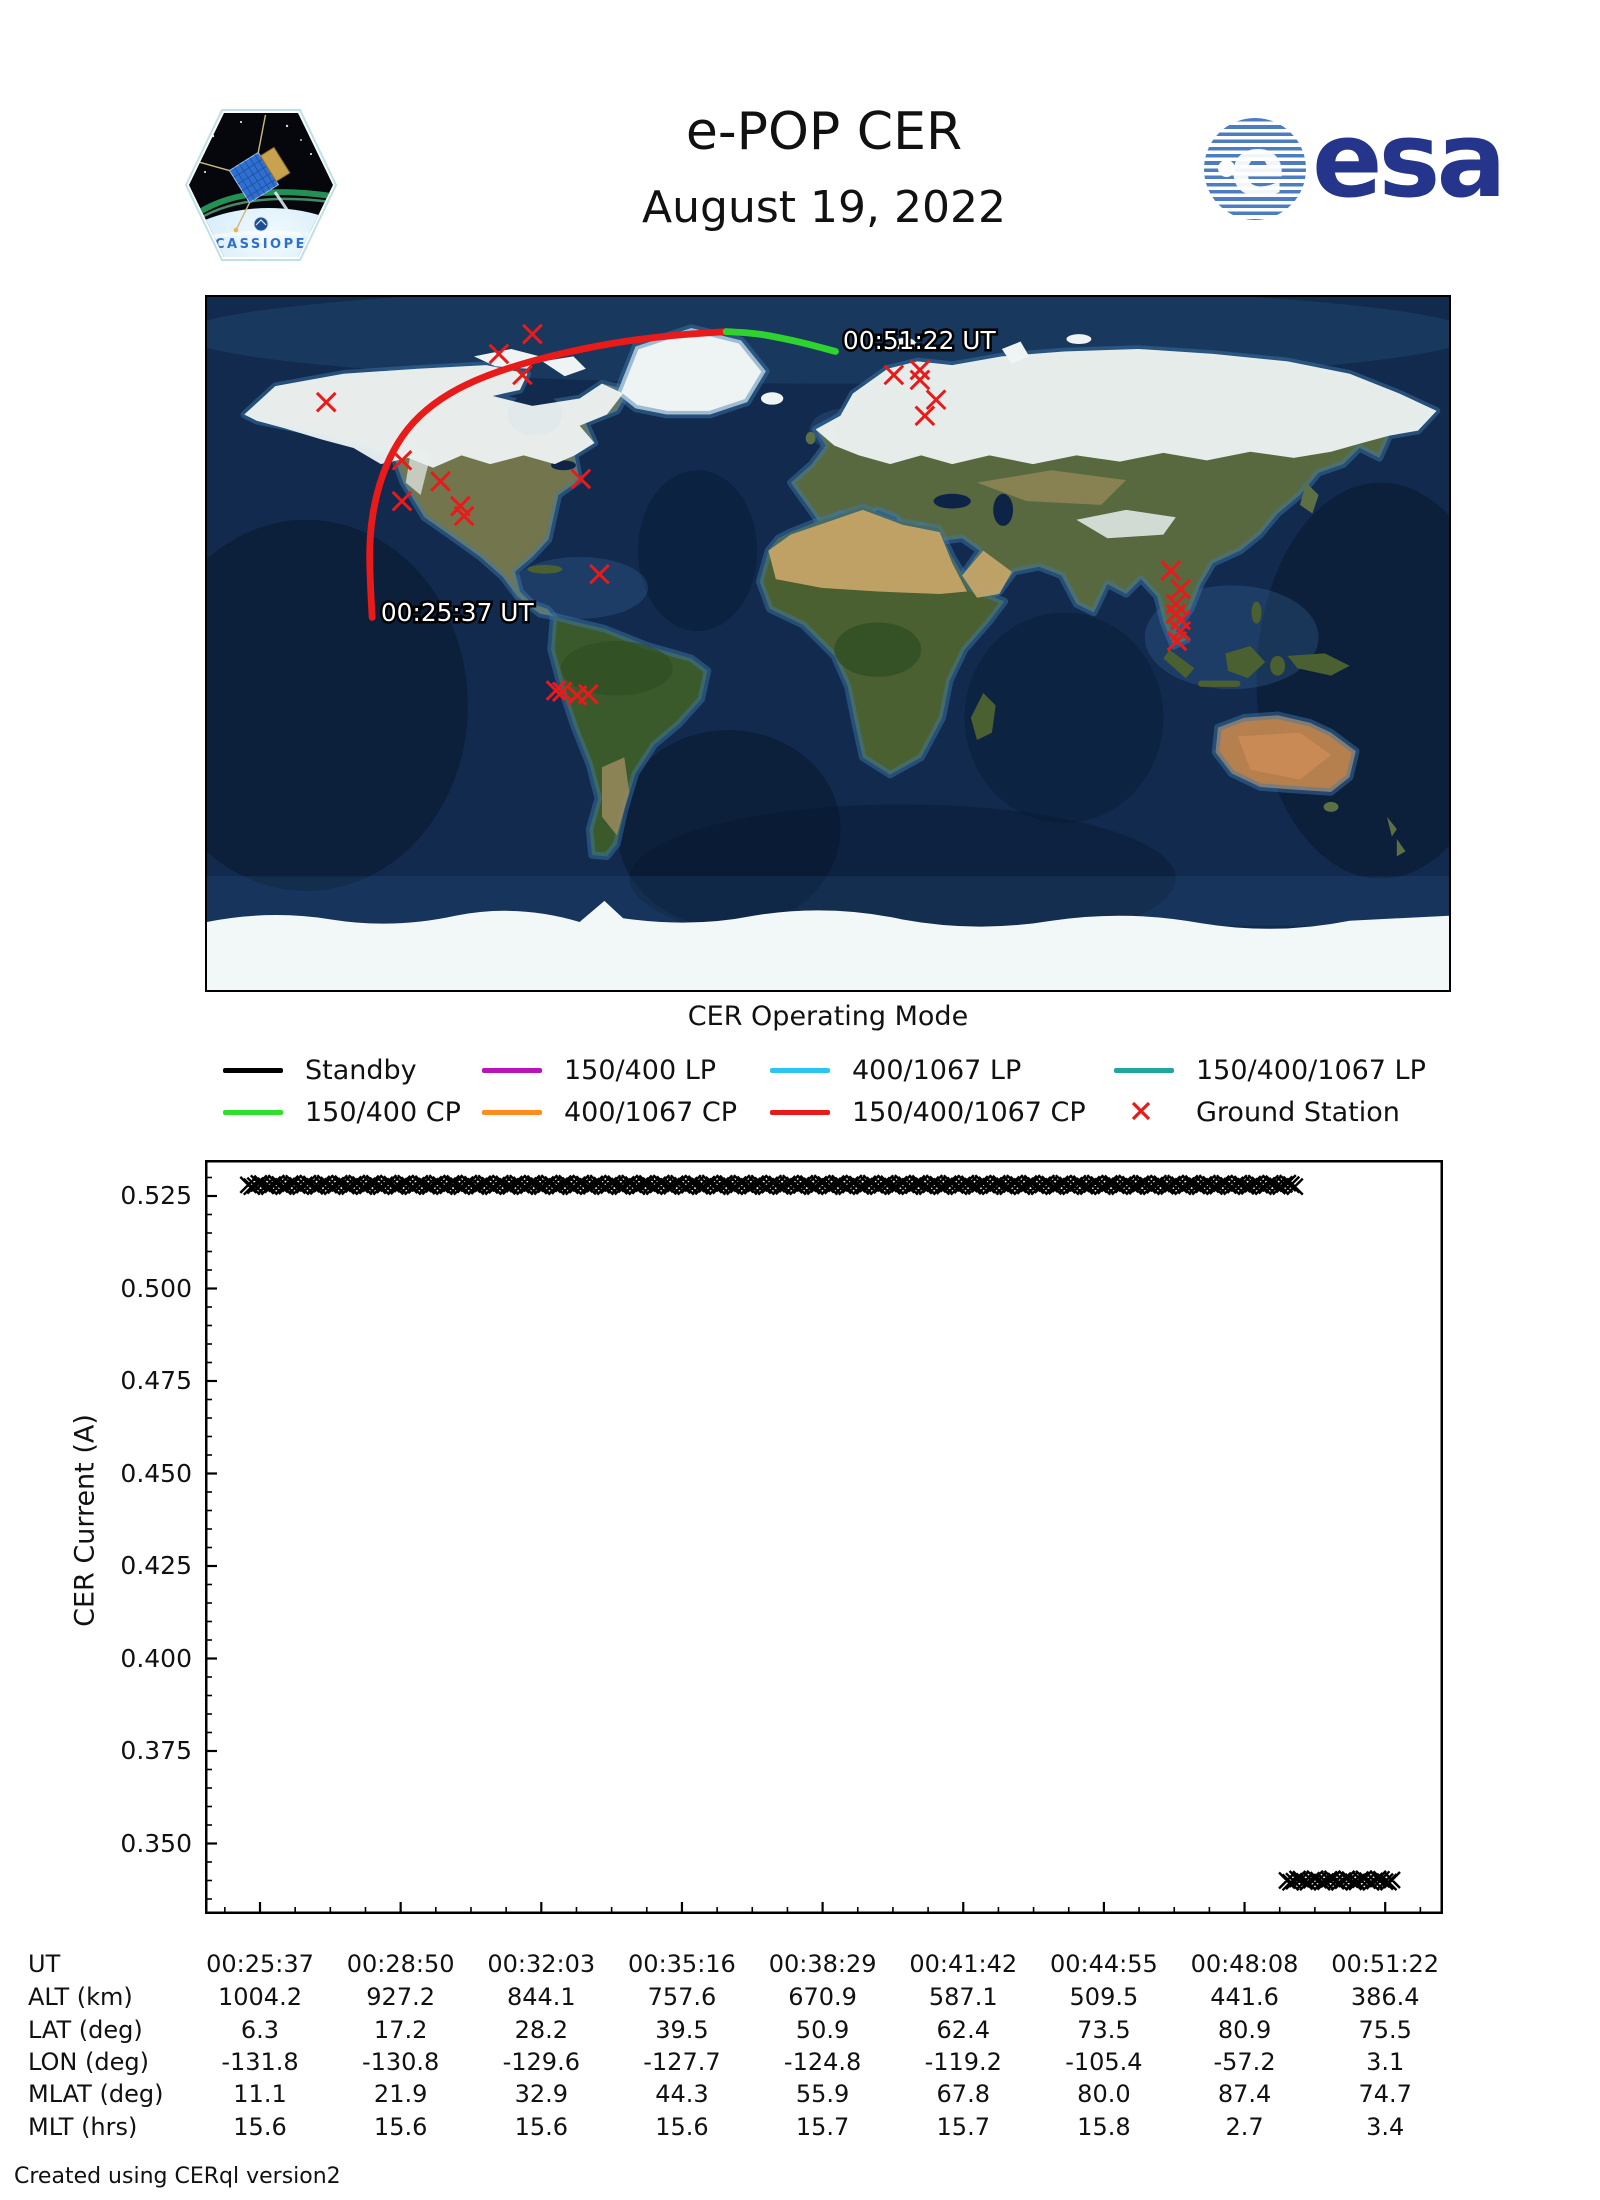 The image size is (1600, 2200). Describe the element at coordinates (969, 1112) in the screenshot. I see `legend-label-150-400-1067-cp: 150/400/1067 CP` at that location.